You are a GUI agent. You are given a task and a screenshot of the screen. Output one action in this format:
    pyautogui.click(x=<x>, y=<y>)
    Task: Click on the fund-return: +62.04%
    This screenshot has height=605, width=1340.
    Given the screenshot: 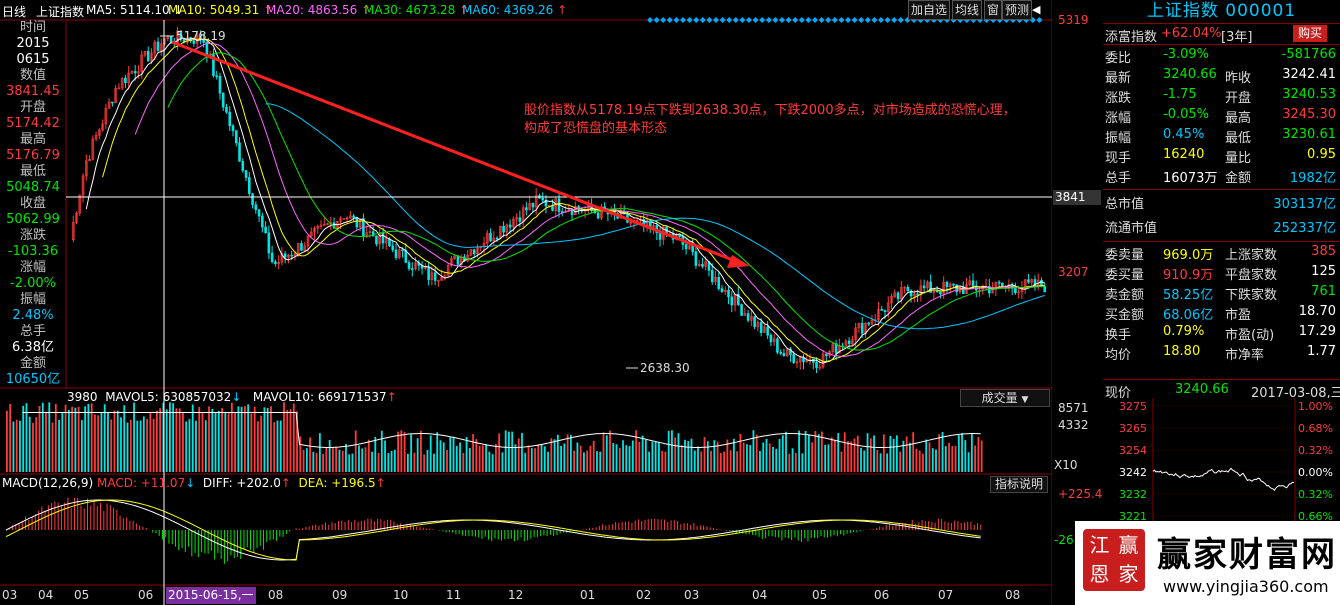 What is the action you would take?
    pyautogui.click(x=1191, y=33)
    